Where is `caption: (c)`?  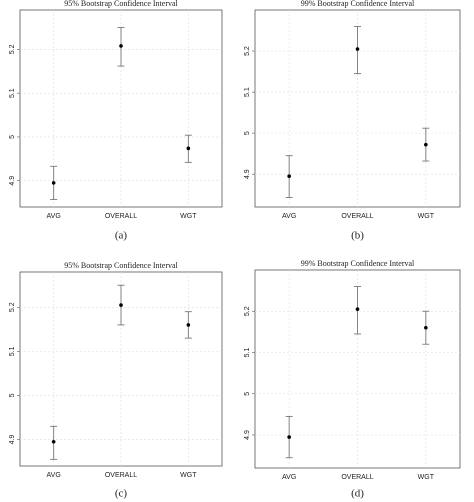
caption: (c) is located at coordinates (121, 494).